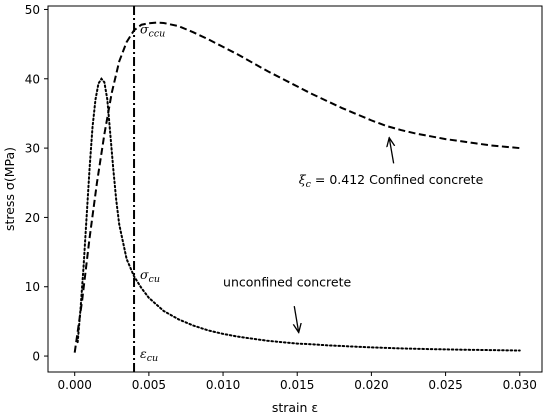 The image size is (550, 419). What do you see at coordinates (287, 282) in the screenshot?
I see `annotation-unconfined: unconfined concrete` at bounding box center [287, 282].